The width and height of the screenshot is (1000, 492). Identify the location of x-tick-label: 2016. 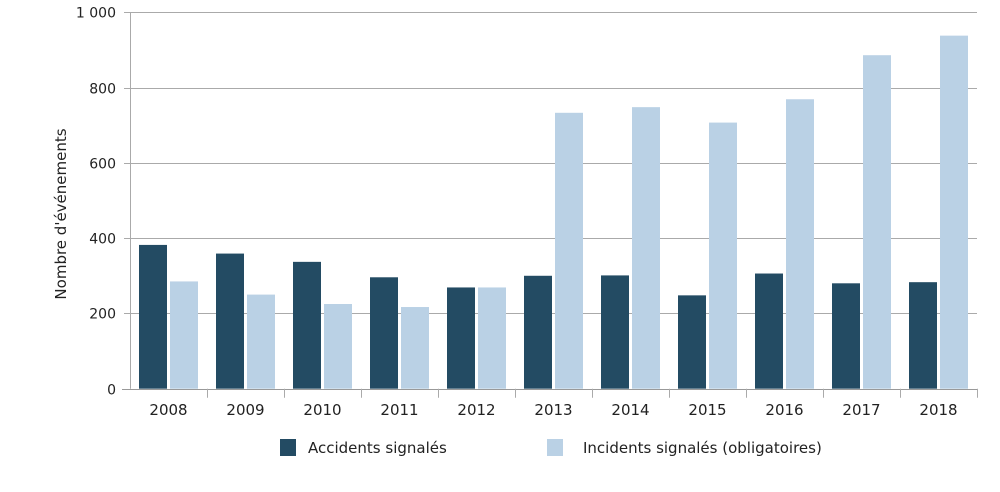
(784, 410).